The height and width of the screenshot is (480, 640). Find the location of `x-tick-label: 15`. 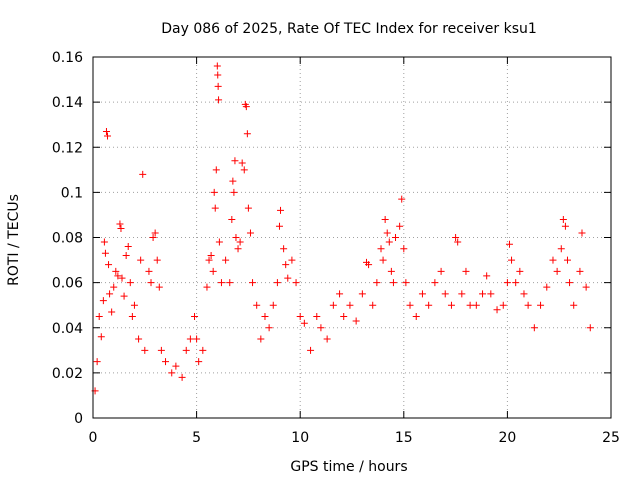

x-tick-label: 15 is located at coordinates (404, 438).